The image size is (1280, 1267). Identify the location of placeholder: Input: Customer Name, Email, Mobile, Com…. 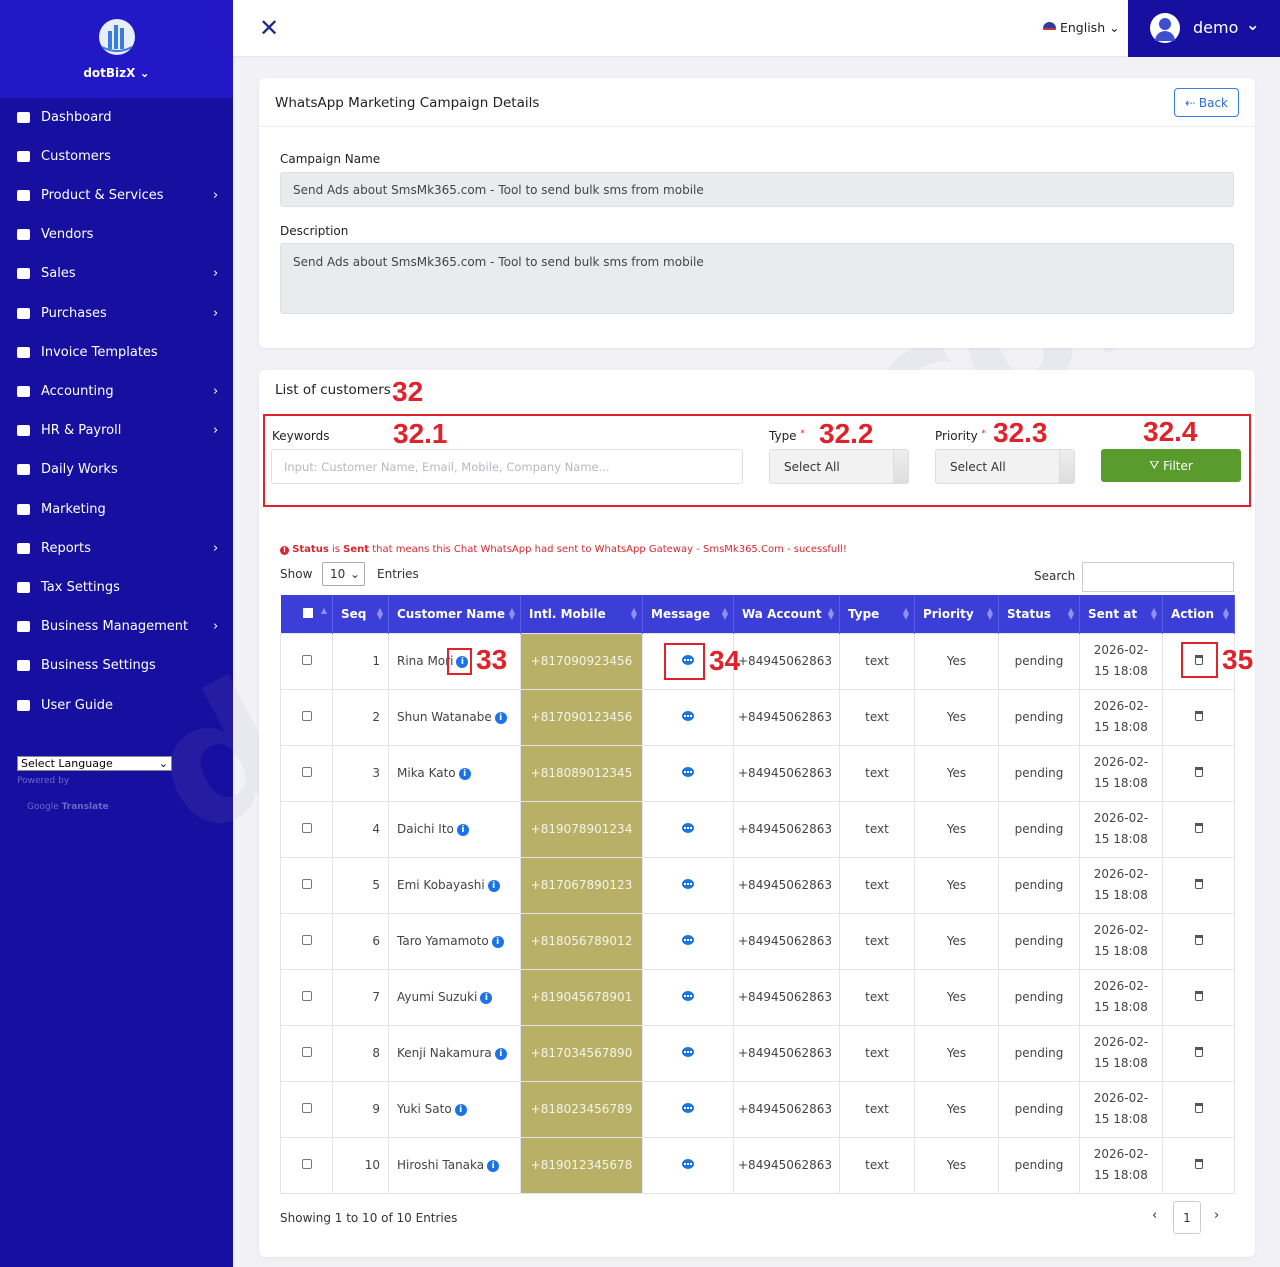
(447, 466).